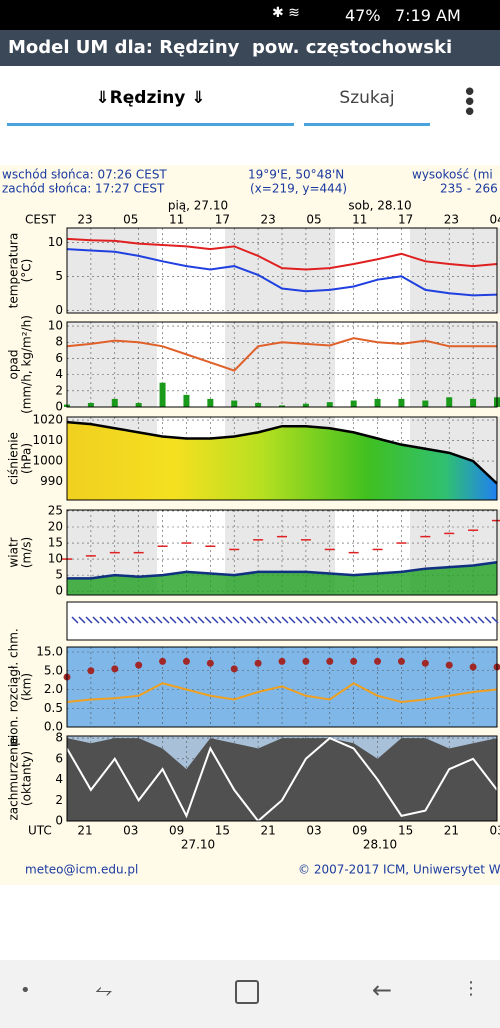 This screenshot has width=500, height=1028. Describe the element at coordinates (41, 220) in the screenshot. I see `axis-label: CEST` at that location.